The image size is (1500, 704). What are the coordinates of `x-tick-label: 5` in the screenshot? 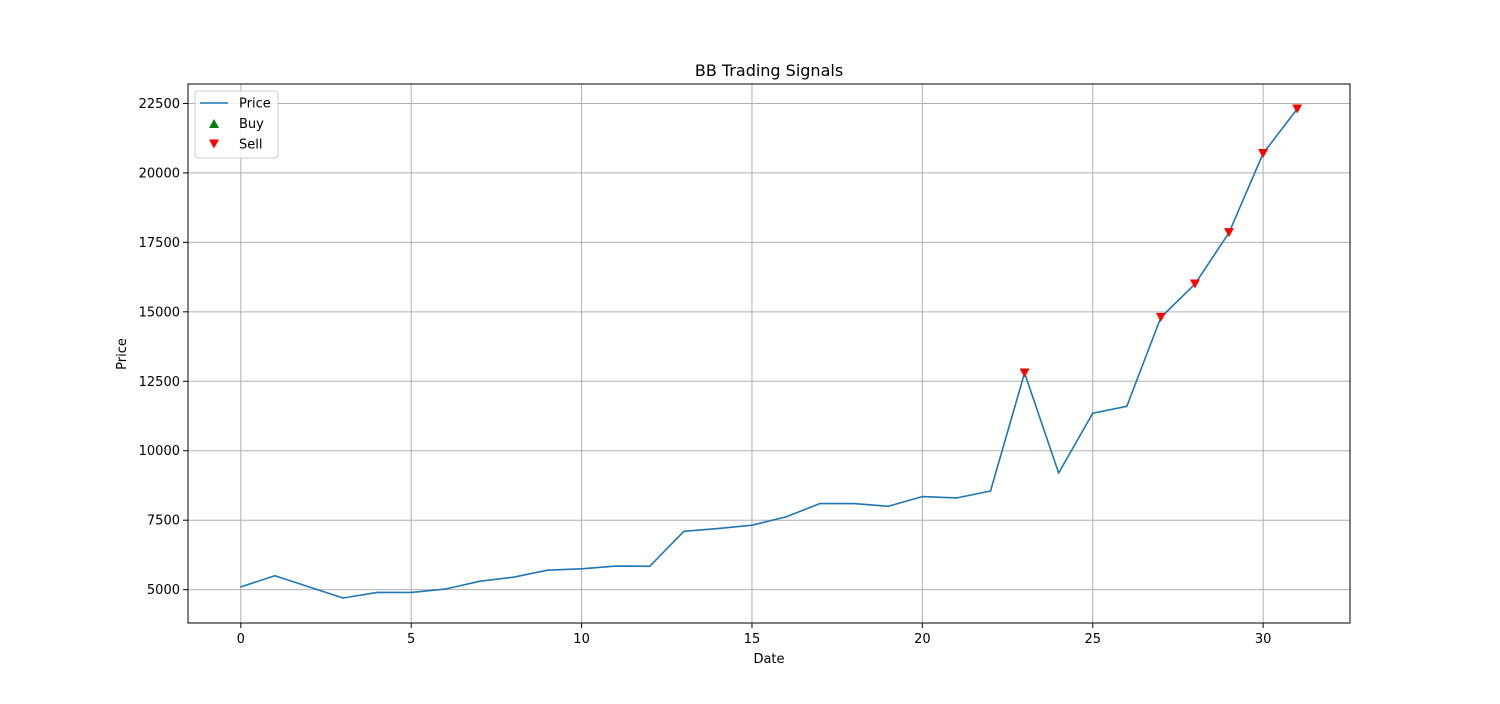 It's located at (411, 639).